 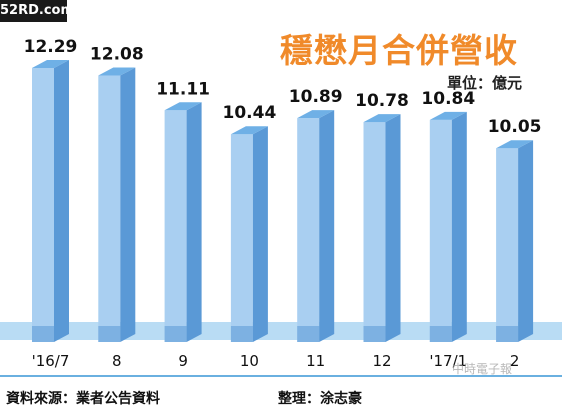 I want to click on value-label: 10.89, so click(x=316, y=97).